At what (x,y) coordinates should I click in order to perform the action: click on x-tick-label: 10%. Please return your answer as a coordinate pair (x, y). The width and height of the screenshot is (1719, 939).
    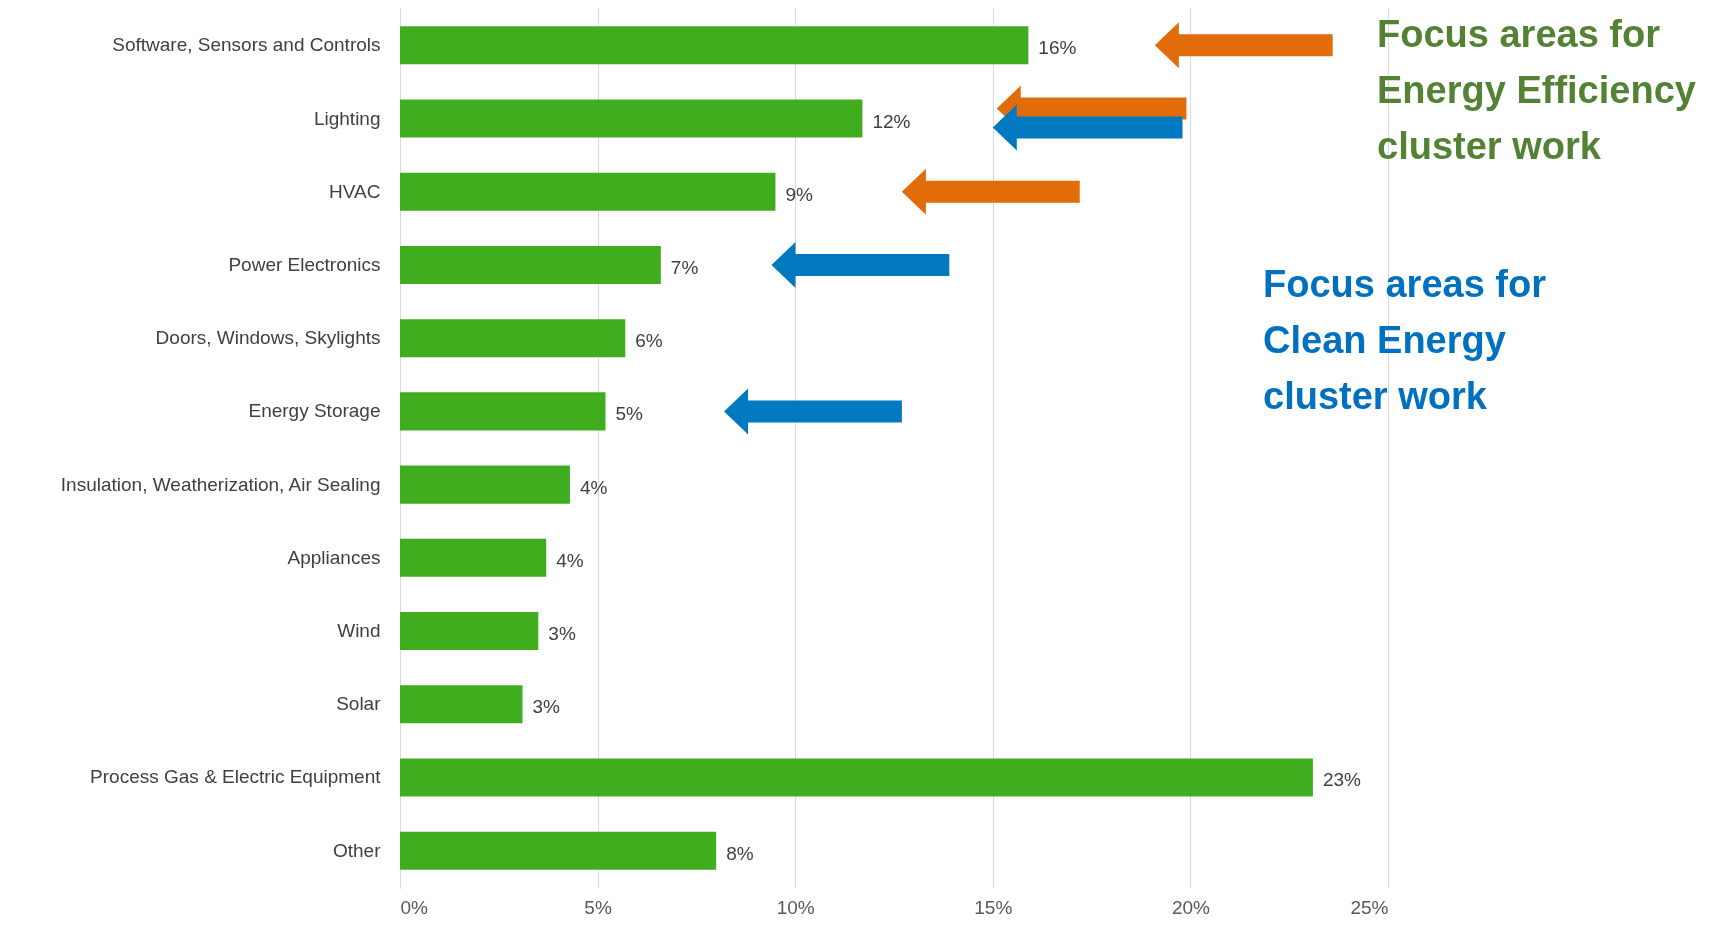
    Looking at the image, I should click on (795, 907).